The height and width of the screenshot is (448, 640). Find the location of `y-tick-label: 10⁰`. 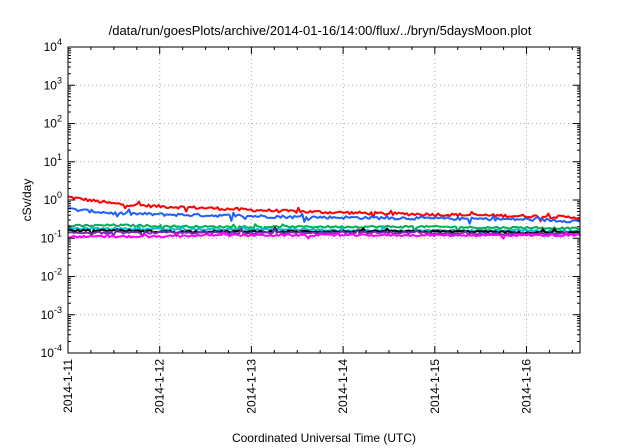

y-tick-label: 10⁰ is located at coordinates (53, 198).